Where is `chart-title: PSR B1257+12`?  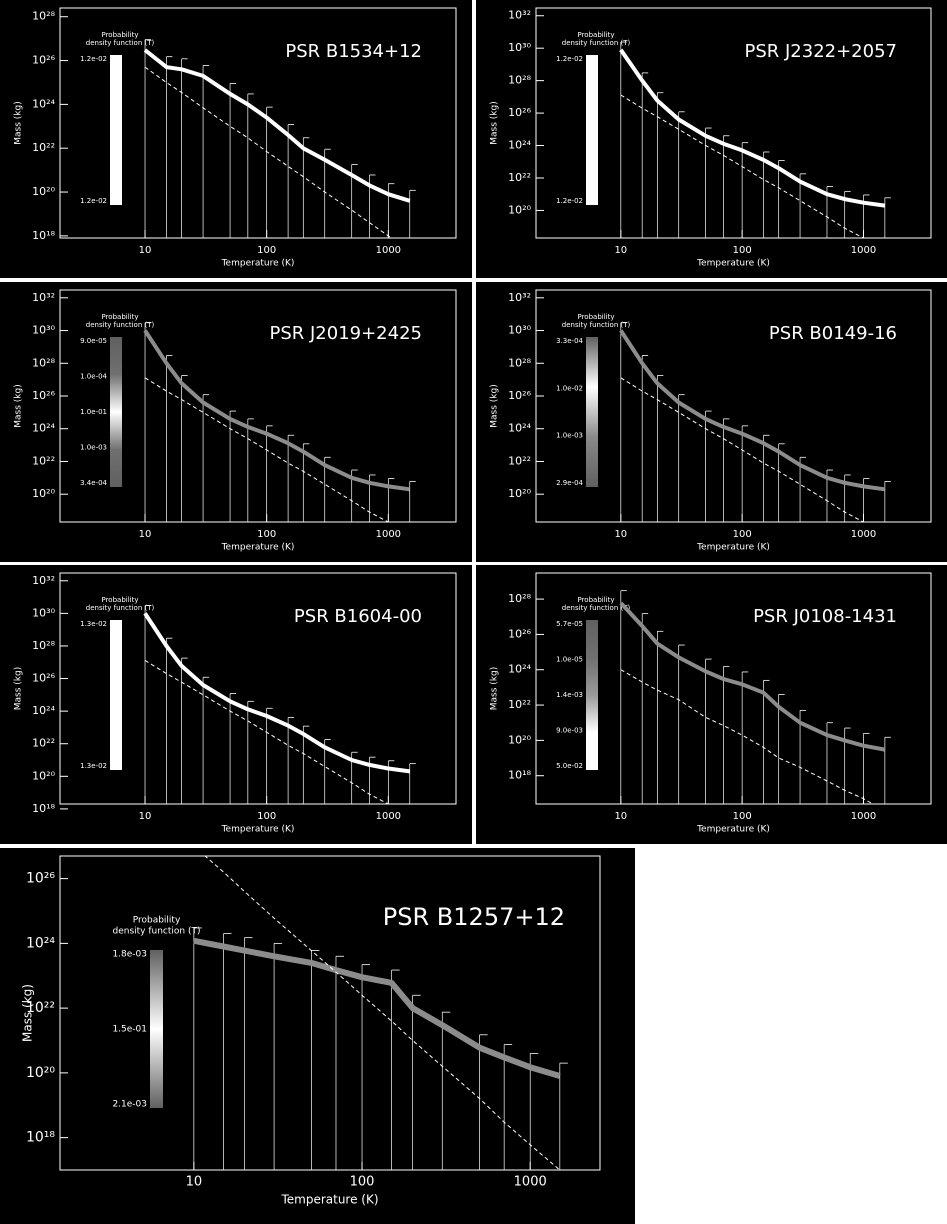
chart-title: PSR B1257+12 is located at coordinates (474, 917).